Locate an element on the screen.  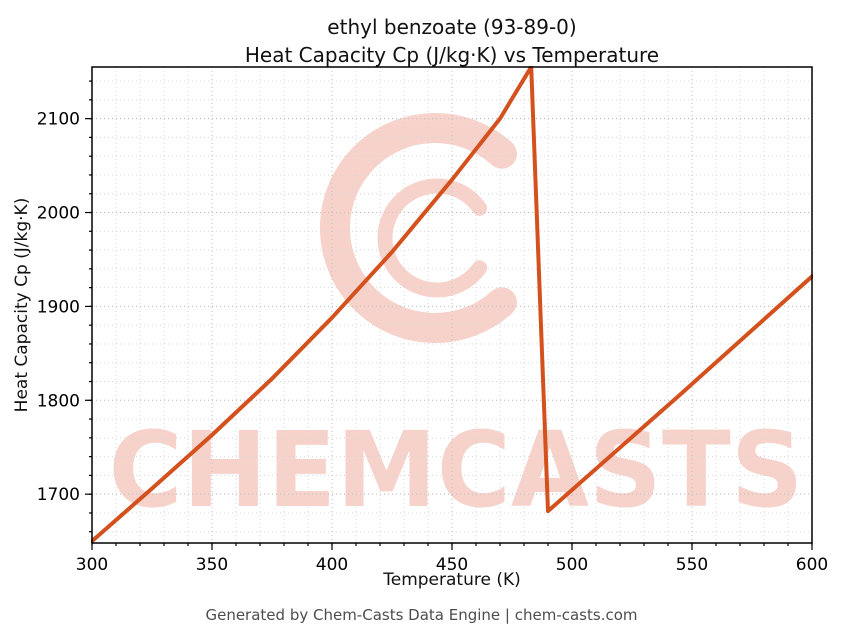
x-tick-label: 500 is located at coordinates (572, 565).